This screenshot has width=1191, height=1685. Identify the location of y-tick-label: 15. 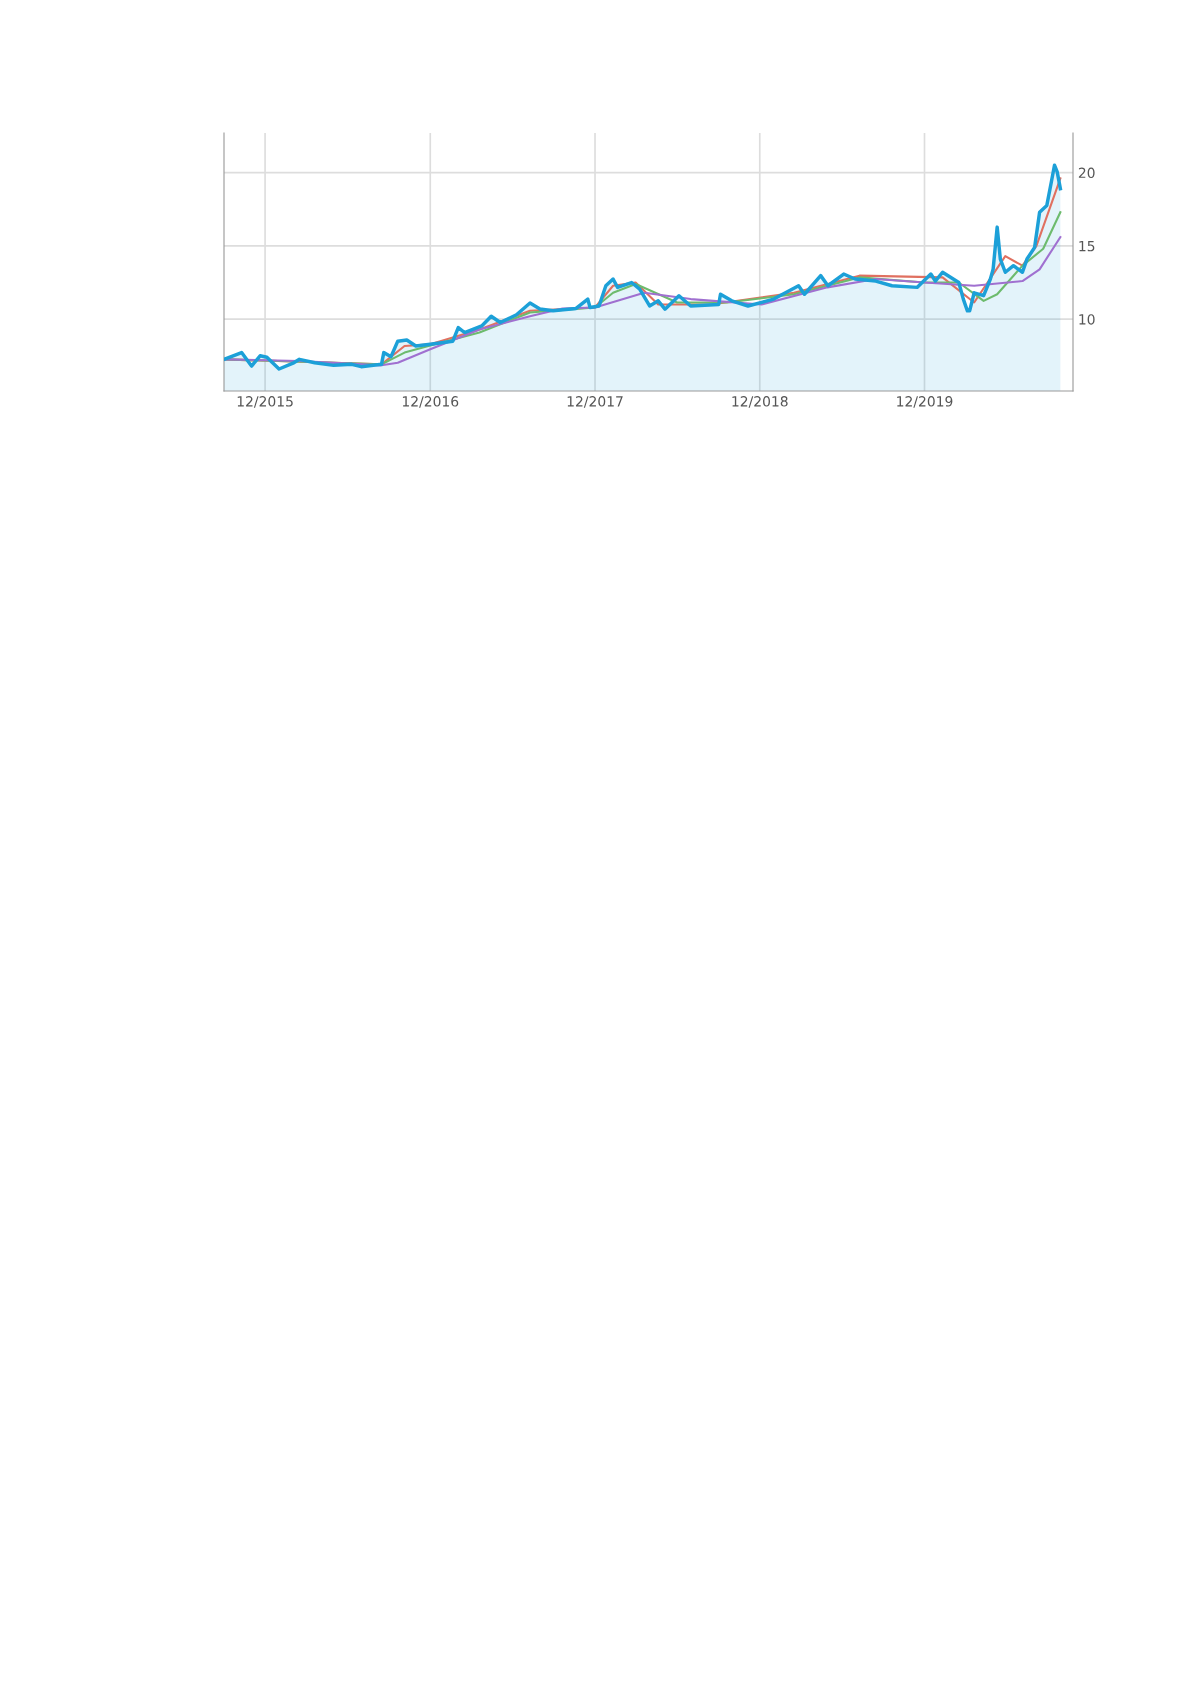
(1087, 246).